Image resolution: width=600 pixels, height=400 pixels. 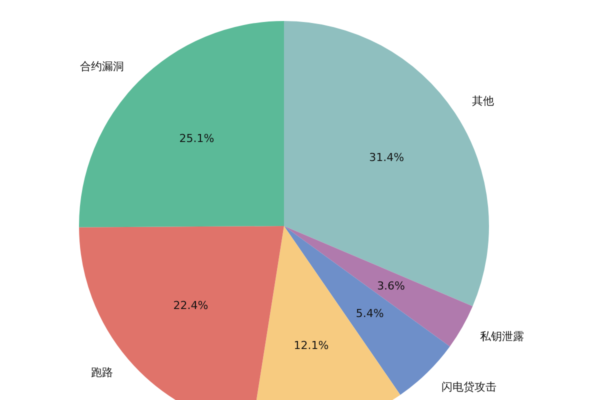 I want to click on slice-label: 闪电贷攻击, so click(x=468, y=387).